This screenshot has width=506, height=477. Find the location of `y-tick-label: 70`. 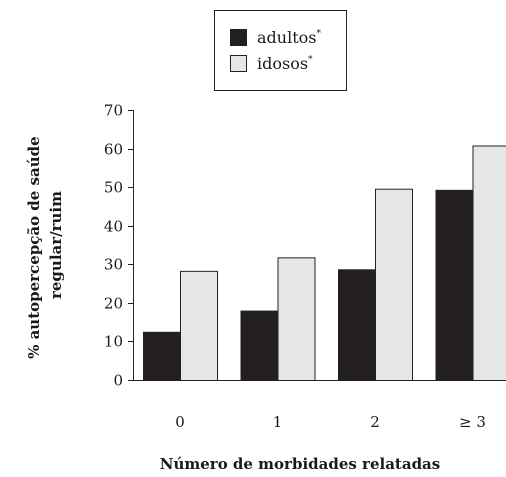

y-tick-label: 70 is located at coordinates (113, 111).